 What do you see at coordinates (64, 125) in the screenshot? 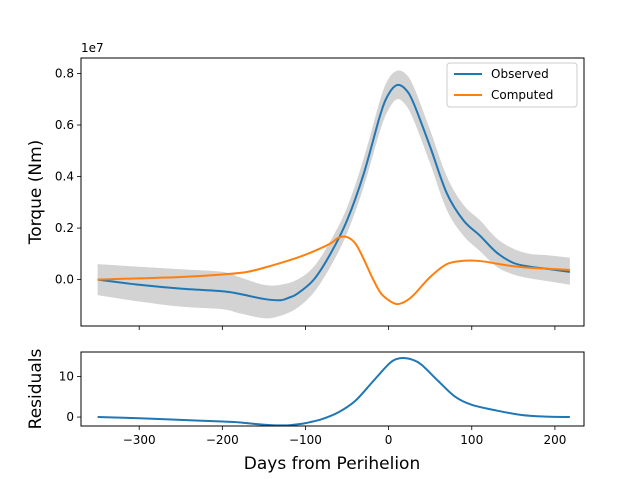
I see `torque-y-tick-label: 0.6` at bounding box center [64, 125].